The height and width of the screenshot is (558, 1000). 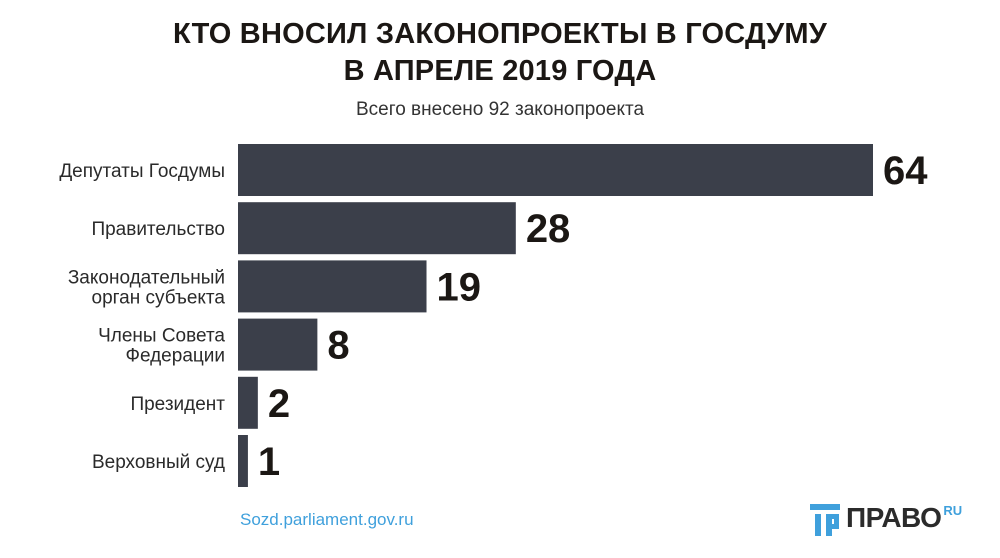 I want to click on value-label-government: 28, so click(x=548, y=229).